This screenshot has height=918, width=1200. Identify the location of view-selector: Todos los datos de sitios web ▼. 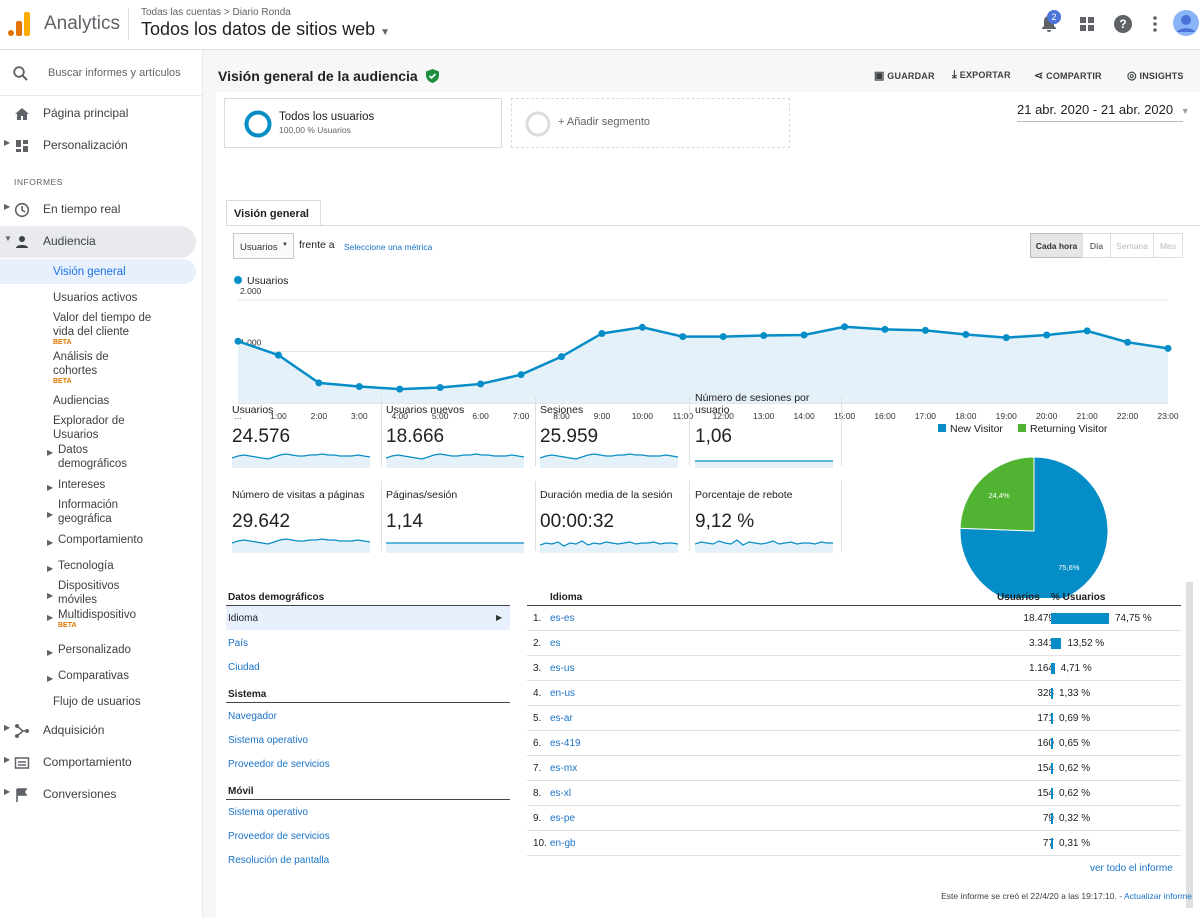
(266, 29).